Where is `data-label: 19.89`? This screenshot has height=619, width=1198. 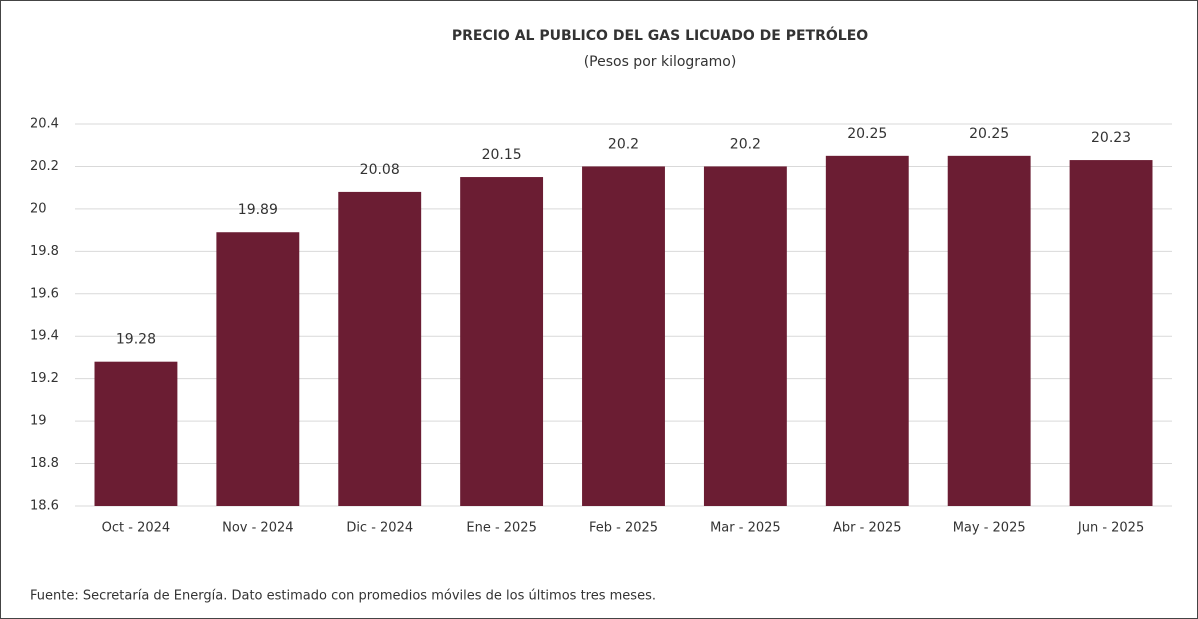 data-label: 19.89 is located at coordinates (258, 210).